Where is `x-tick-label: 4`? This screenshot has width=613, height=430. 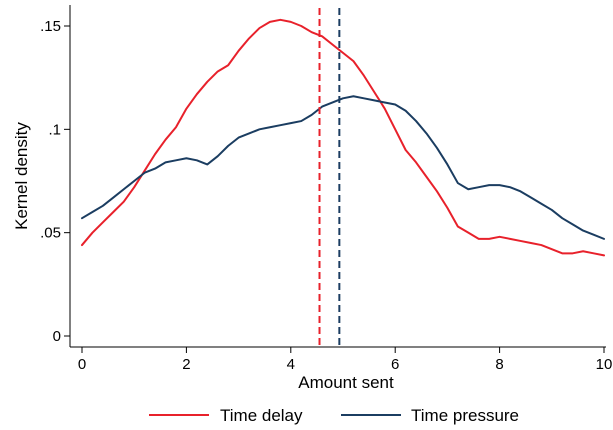
x-tick-label: 4 is located at coordinates (291, 364).